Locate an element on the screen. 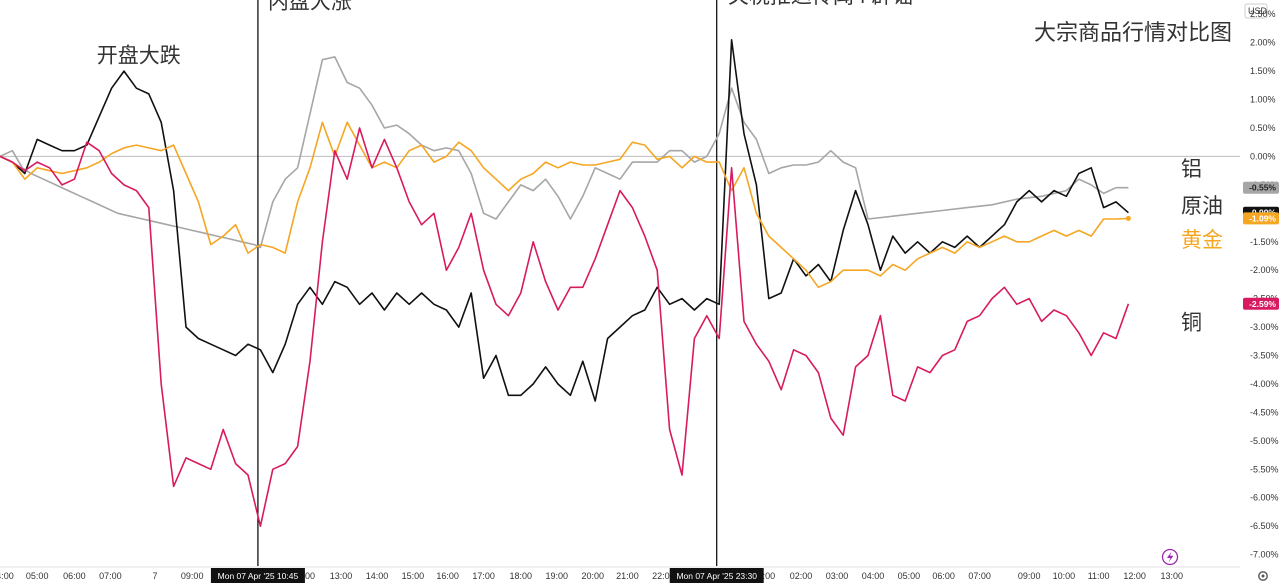 The image size is (1280, 585). x-tick-label: 7 is located at coordinates (154, 576).